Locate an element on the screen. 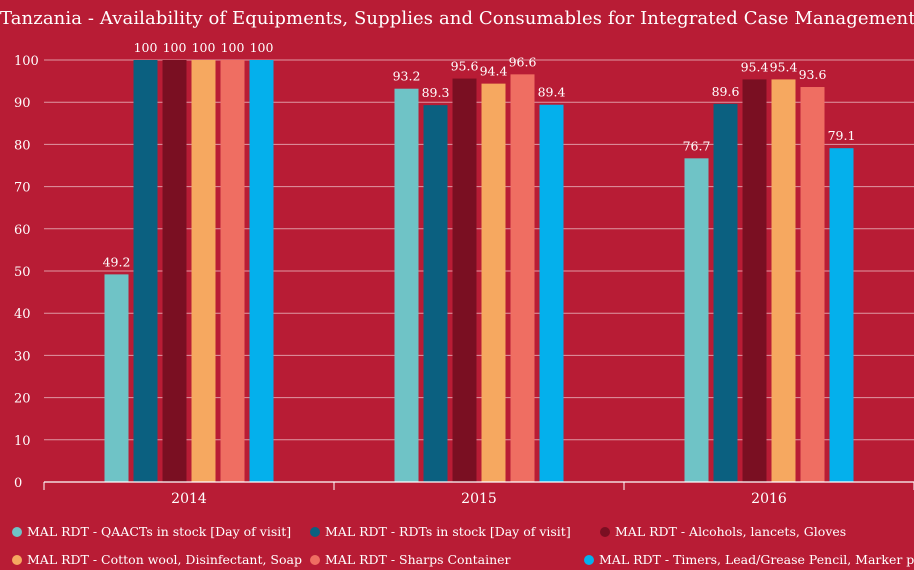 This screenshot has height=570, width=914. legend-item: MAL RDT - Alcohols, lancets, Gloves is located at coordinates (723, 531).